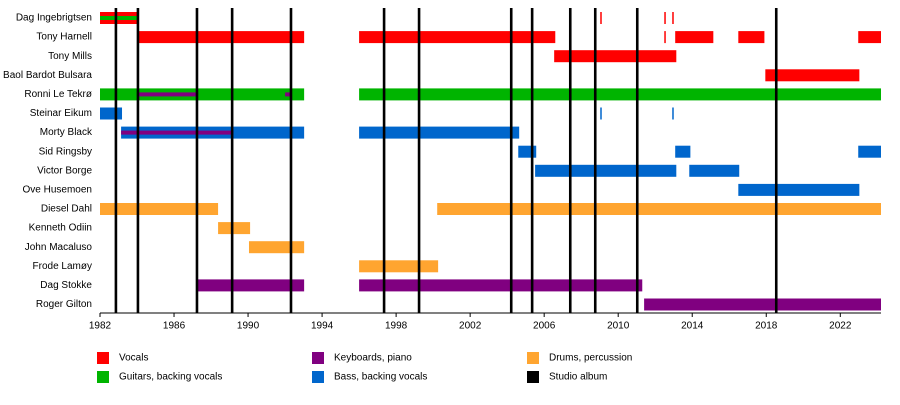  What do you see at coordinates (64, 304) in the screenshot?
I see `member-label: Roger Gilton` at bounding box center [64, 304].